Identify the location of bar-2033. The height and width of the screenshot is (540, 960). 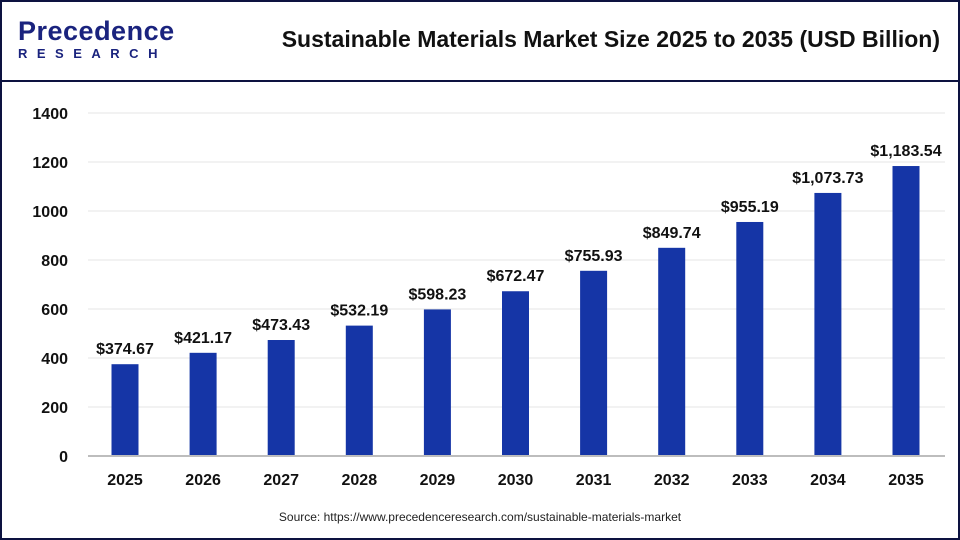
(750, 338).